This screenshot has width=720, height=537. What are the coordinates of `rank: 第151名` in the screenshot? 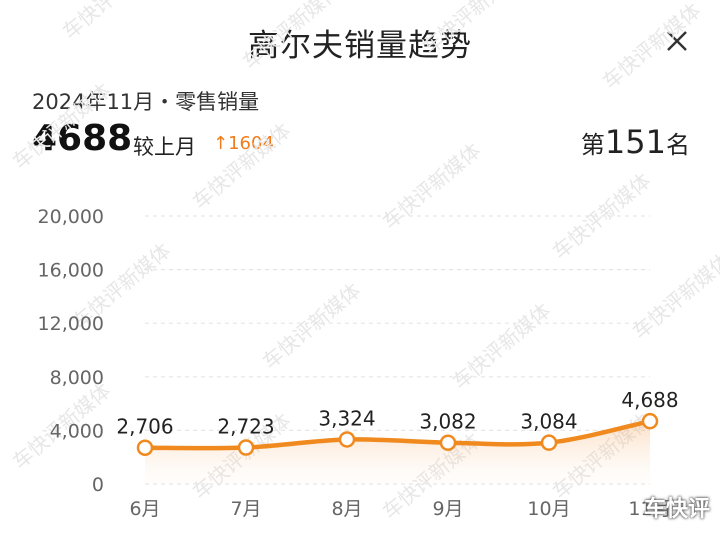 It's located at (635, 142).